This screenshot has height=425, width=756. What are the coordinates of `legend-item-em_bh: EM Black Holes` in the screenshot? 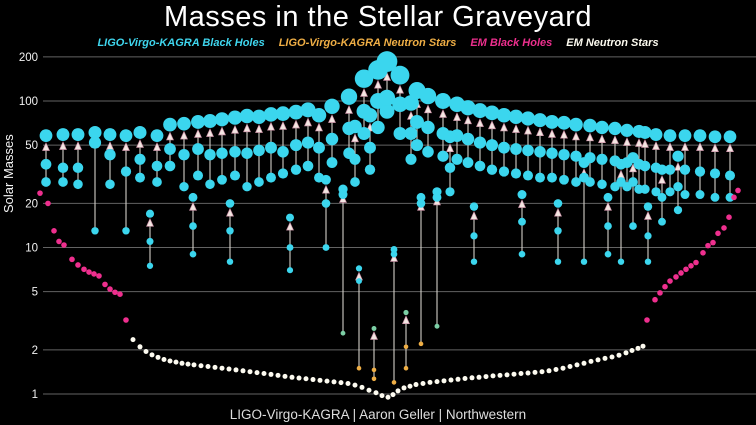 It's located at (511, 43).